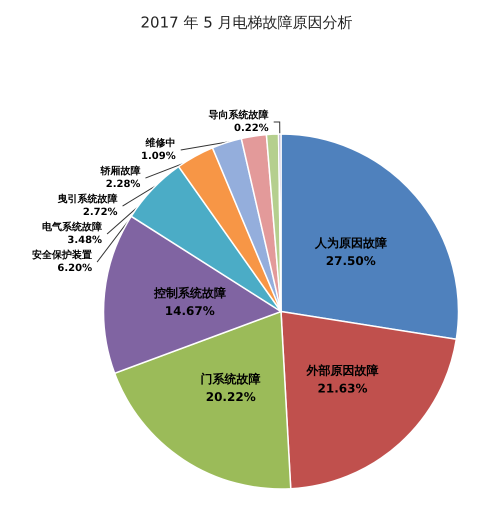  What do you see at coordinates (246, 23) in the screenshot?
I see `chart-title: 2017 年 5 月电梯故障原因分析` at bounding box center [246, 23].